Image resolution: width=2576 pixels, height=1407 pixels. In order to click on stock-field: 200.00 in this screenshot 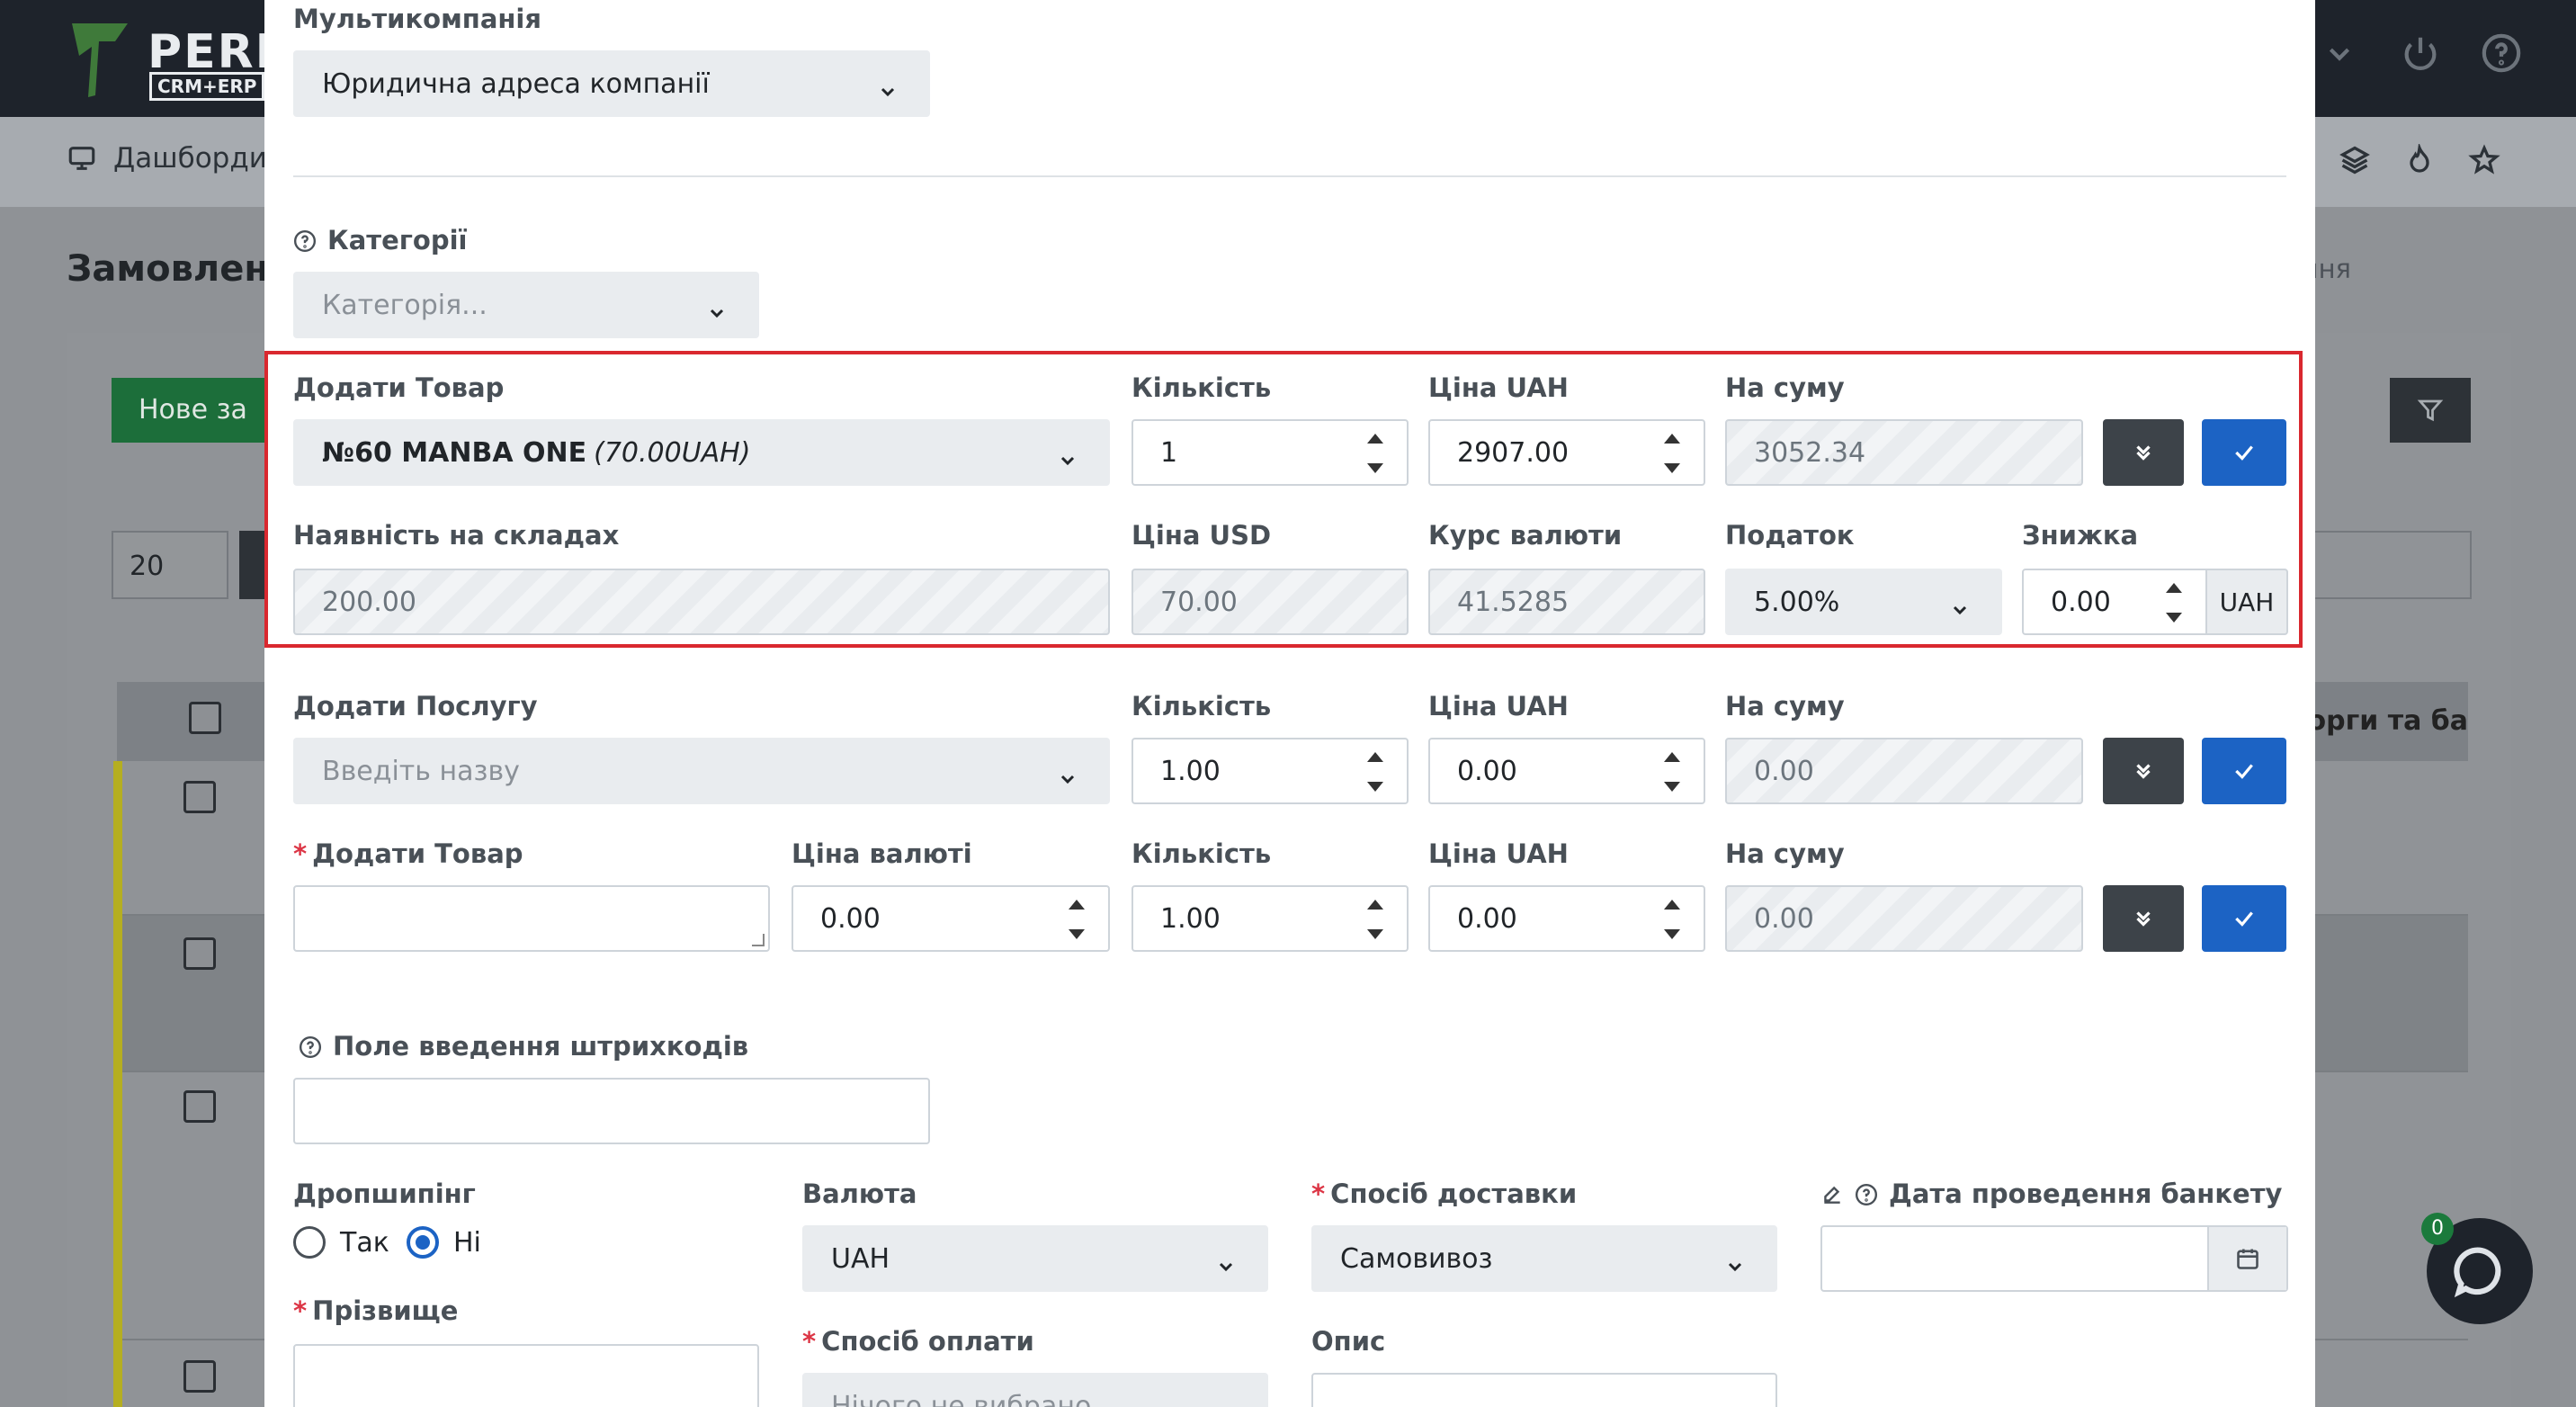, I will do `click(701, 602)`.